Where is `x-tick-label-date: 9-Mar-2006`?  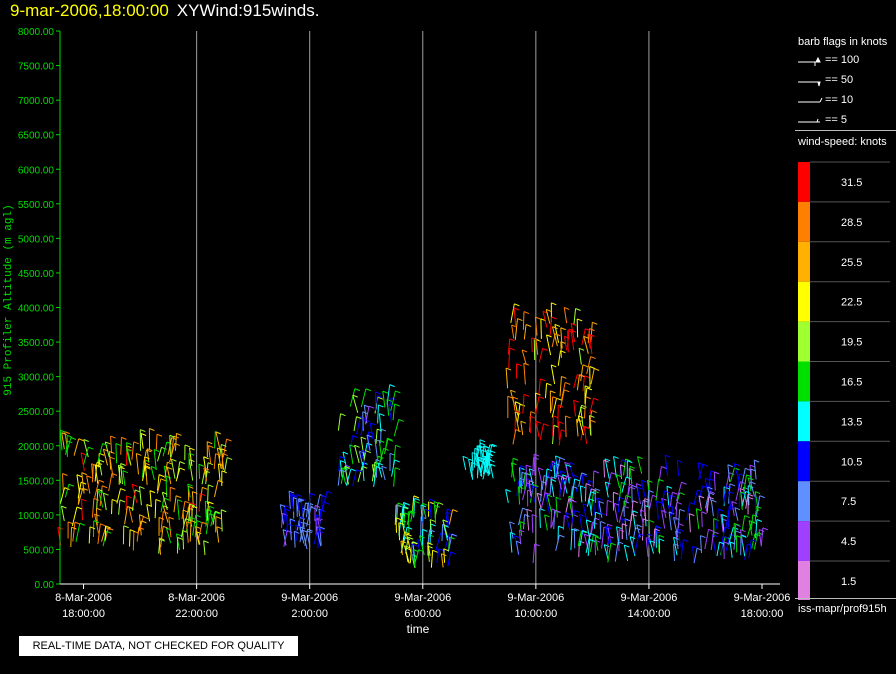
x-tick-label-date: 9-Mar-2006 is located at coordinates (762, 598).